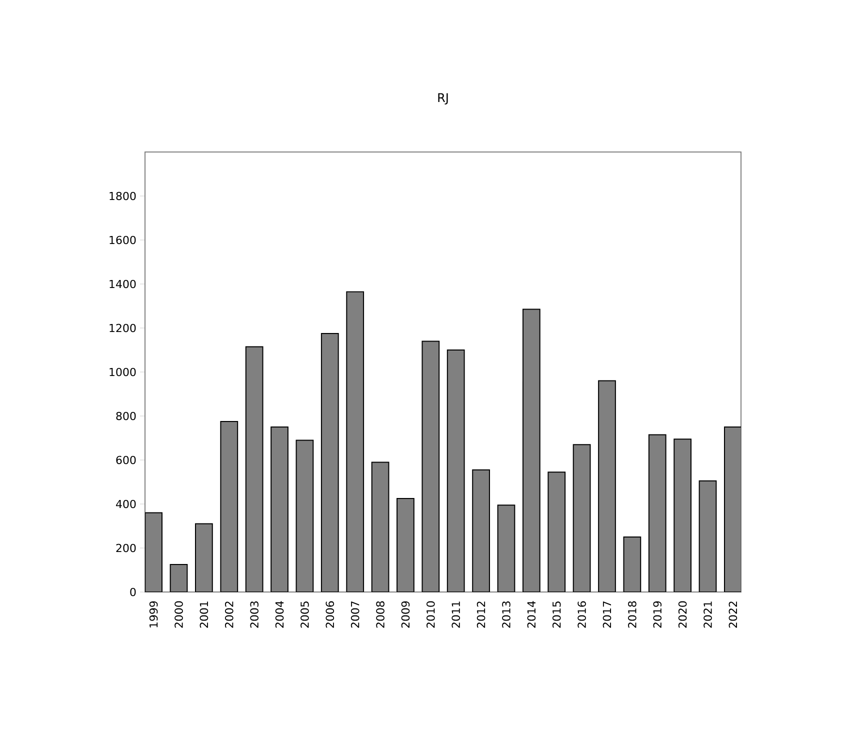 The height and width of the screenshot is (729, 864). What do you see at coordinates (682, 614) in the screenshot?
I see `x-tick-label: 2020` at bounding box center [682, 614].